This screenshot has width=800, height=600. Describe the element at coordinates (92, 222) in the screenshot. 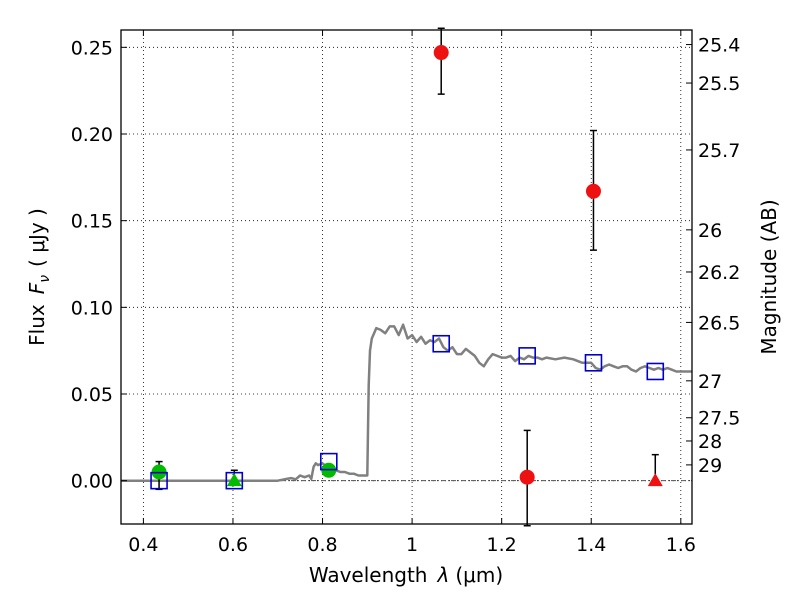

I see `y-tick-label: 0.15` at that location.